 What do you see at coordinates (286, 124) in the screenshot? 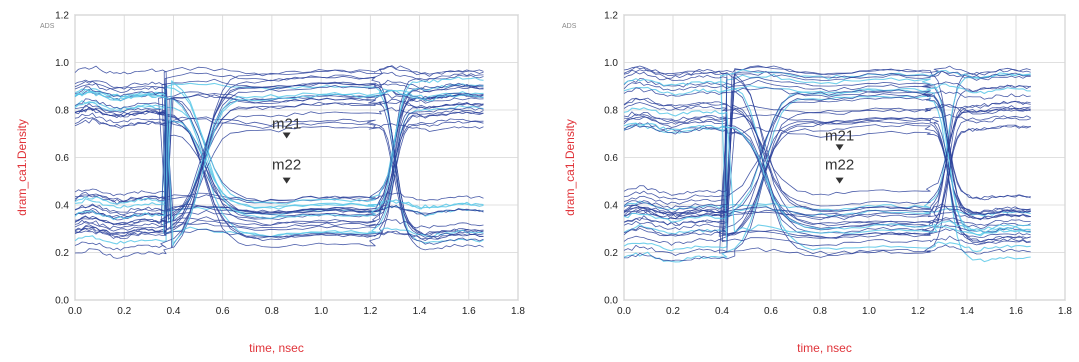
I see `marker-m21-label: m21` at bounding box center [286, 124].